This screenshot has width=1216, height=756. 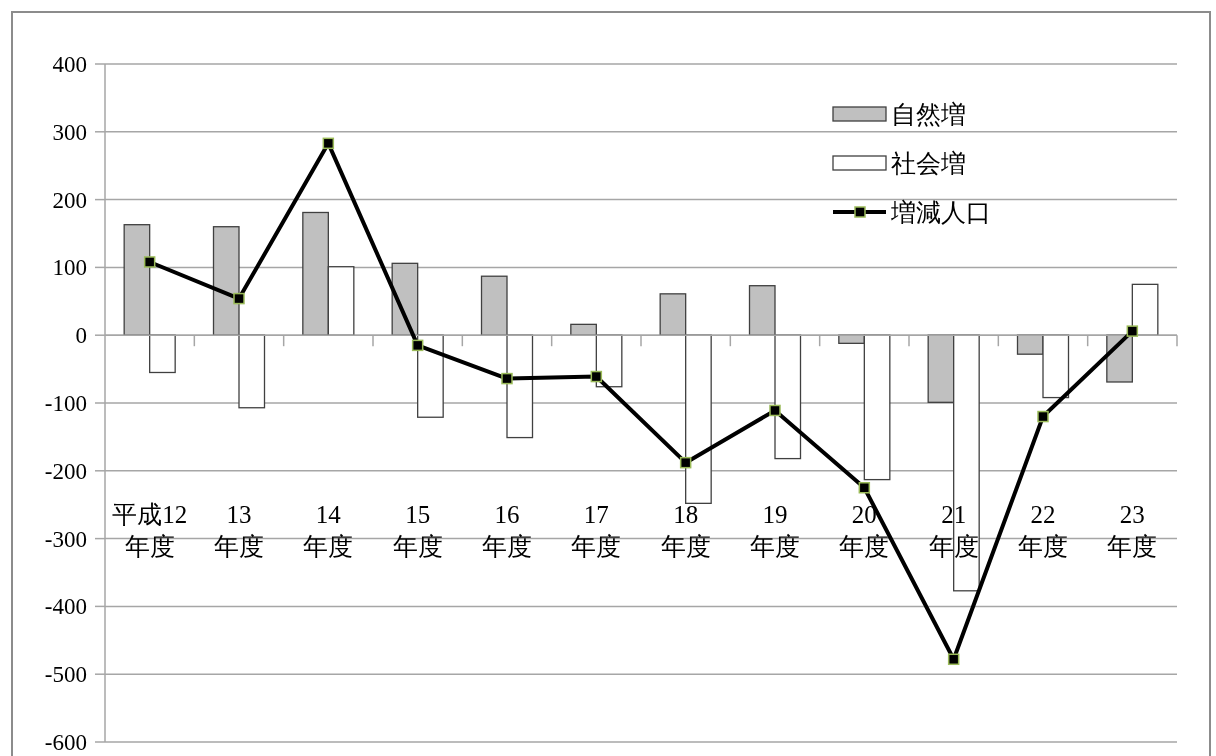 What do you see at coordinates (69, 132) in the screenshot?
I see `y-tick-label: 300` at bounding box center [69, 132].